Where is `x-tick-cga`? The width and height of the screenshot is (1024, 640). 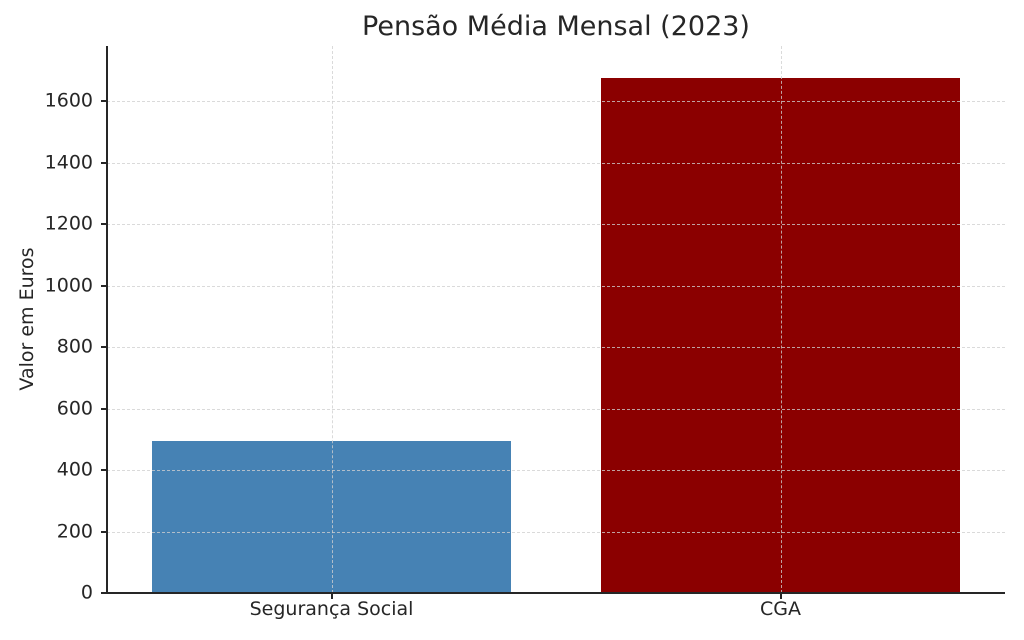 x-tick-cga is located at coordinates (780, 596).